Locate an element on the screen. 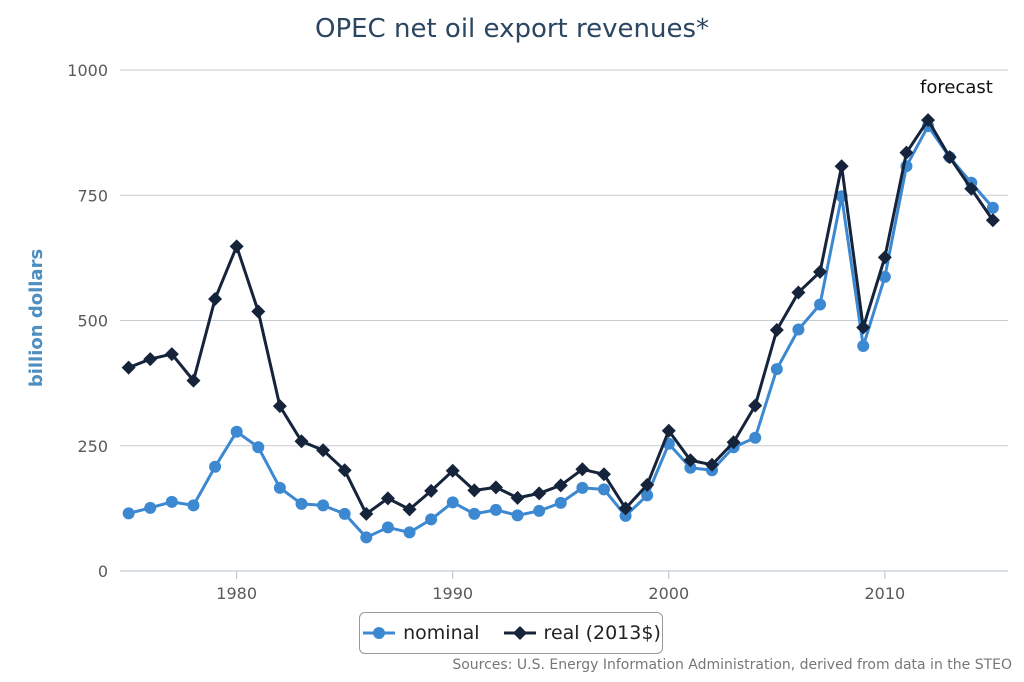 The height and width of the screenshot is (682, 1024). y-axis-label: billion dollars is located at coordinates (36, 318).